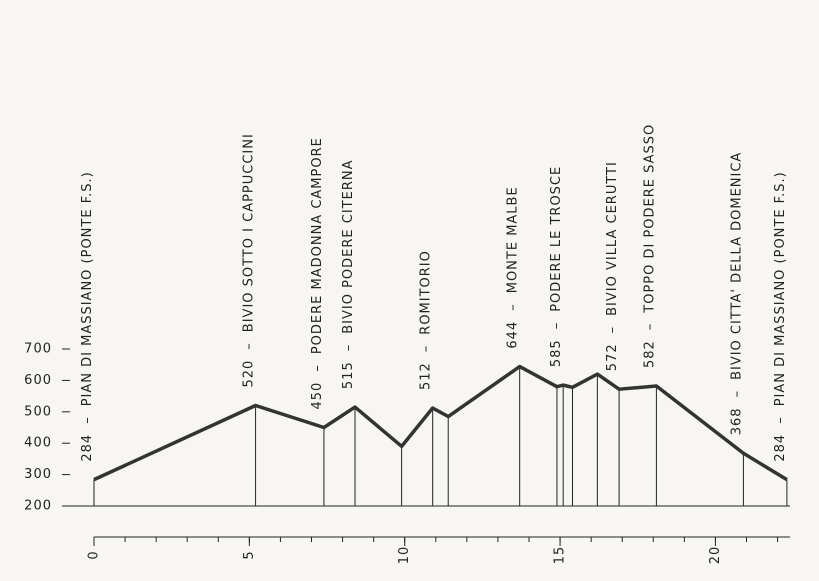 This screenshot has height=581, width=819. I want to click on place-name: BIVIO PODERE CITERNA, so click(348, 247).